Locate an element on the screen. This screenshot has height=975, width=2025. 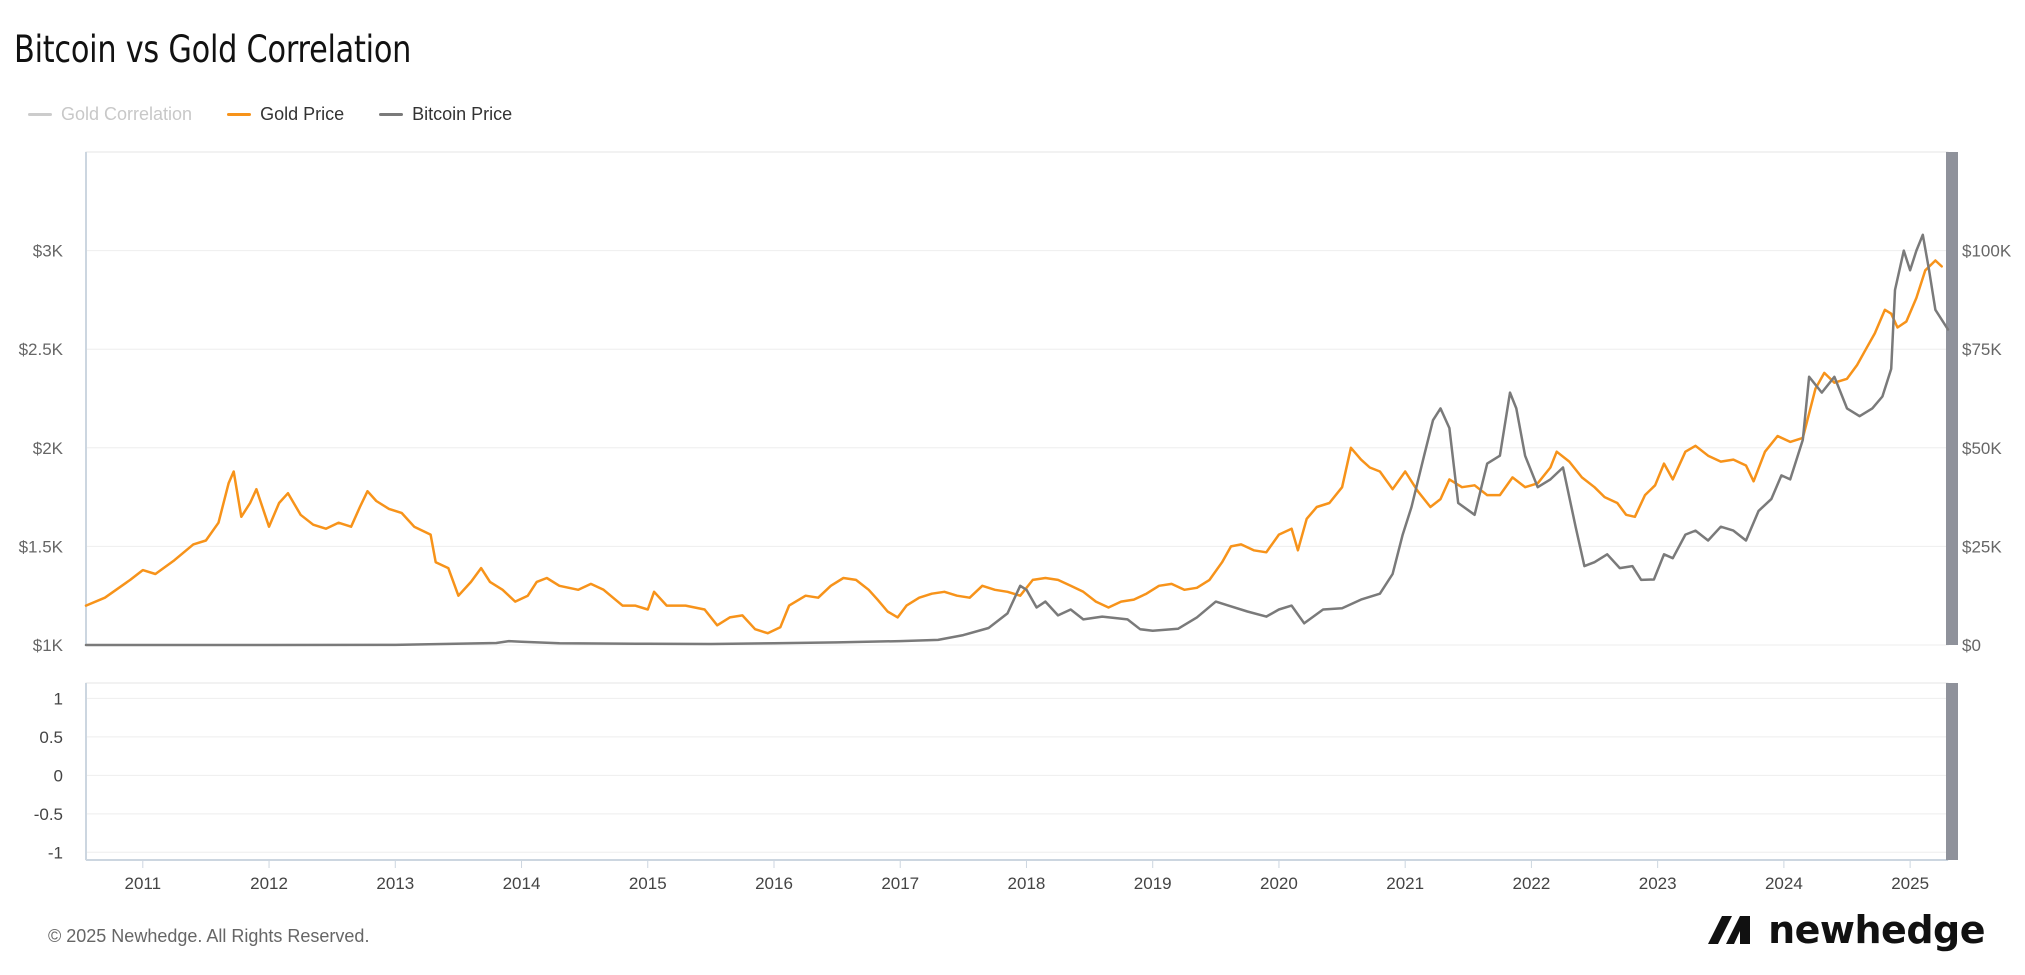
x-axis-tick-label: 2011 is located at coordinates (143, 883).